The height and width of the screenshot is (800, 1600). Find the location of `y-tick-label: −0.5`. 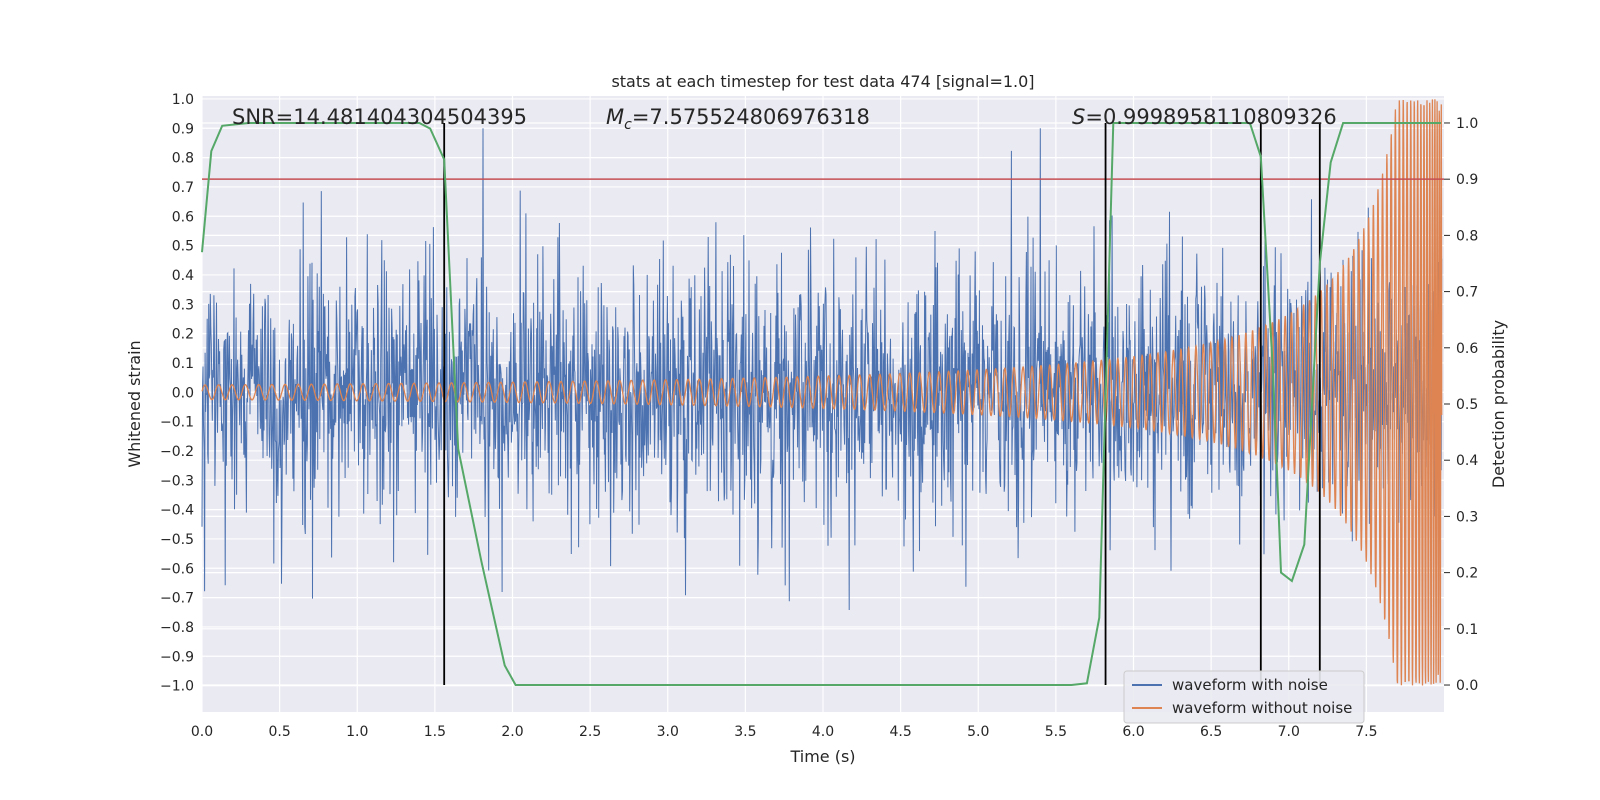

y-tick-label: −0.5 is located at coordinates (177, 540).